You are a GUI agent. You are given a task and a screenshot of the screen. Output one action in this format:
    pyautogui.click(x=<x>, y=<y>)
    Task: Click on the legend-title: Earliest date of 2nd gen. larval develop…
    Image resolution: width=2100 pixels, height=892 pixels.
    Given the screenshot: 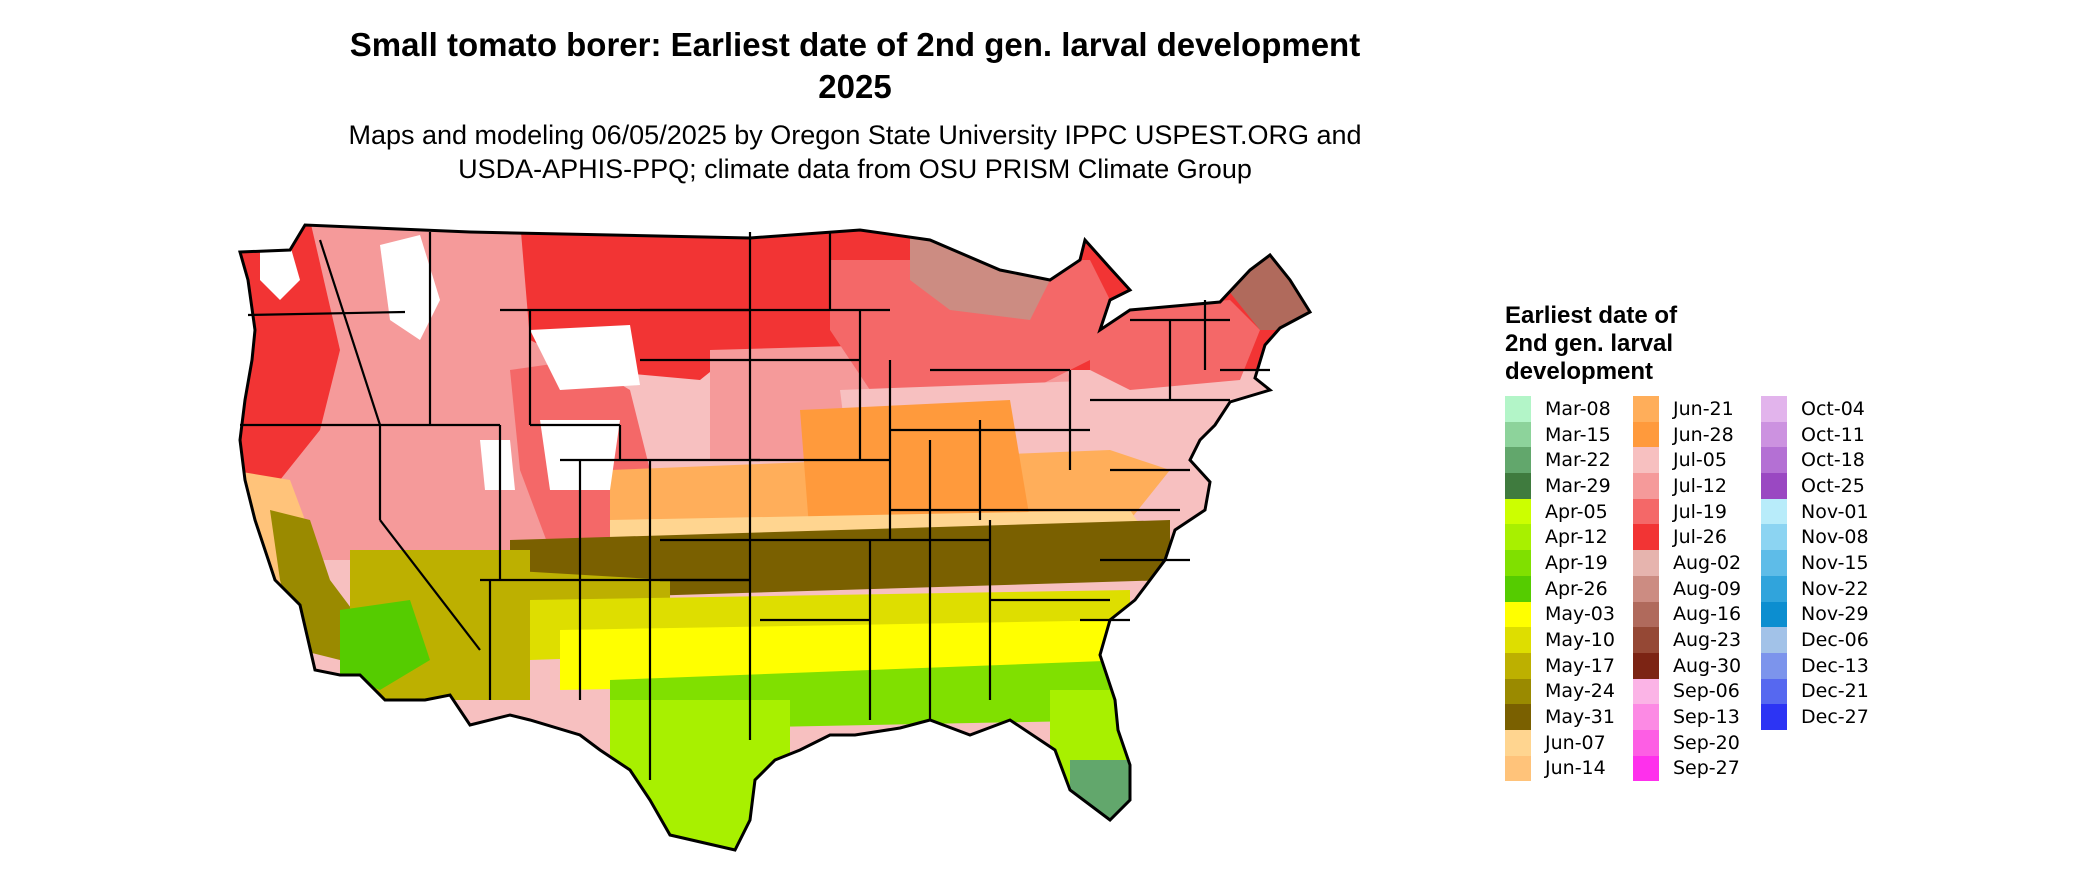 What is the action you would take?
    pyautogui.click(x=1591, y=343)
    